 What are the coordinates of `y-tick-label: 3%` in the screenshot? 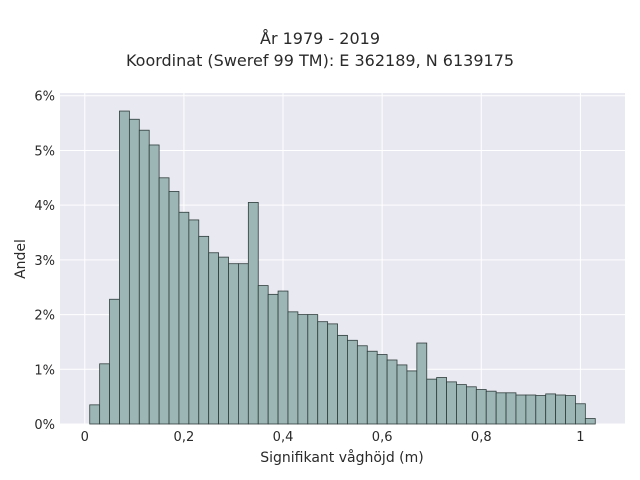 It's located at (44, 261).